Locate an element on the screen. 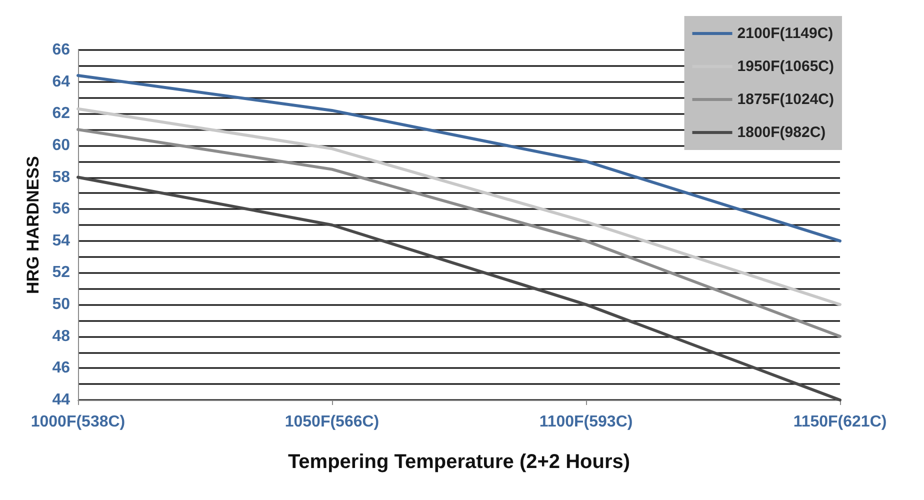  x-axis-title: Tempering Temperature (2+2 Hours) is located at coordinates (459, 462).